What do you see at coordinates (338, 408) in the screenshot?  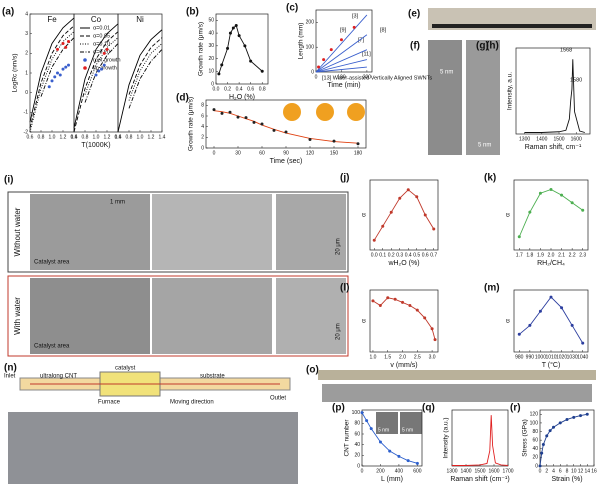 I see `panel-label: (p)` at bounding box center [338, 408].